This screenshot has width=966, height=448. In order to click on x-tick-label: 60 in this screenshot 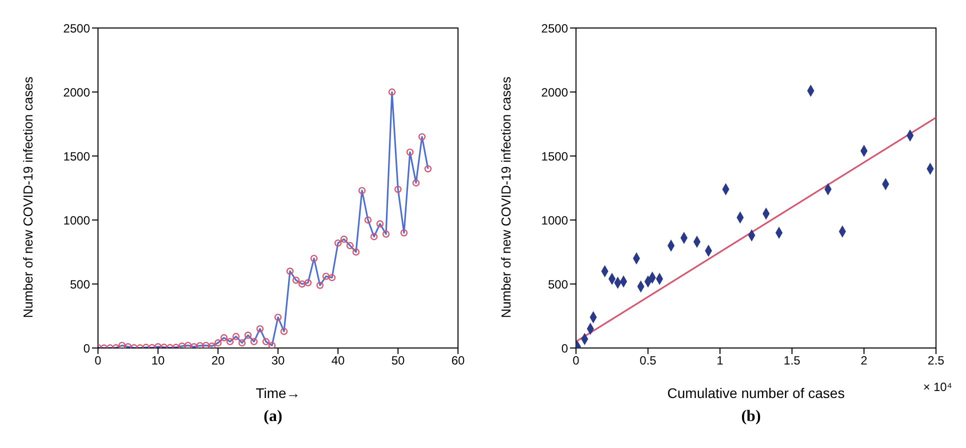, I will do `click(458, 361)`.